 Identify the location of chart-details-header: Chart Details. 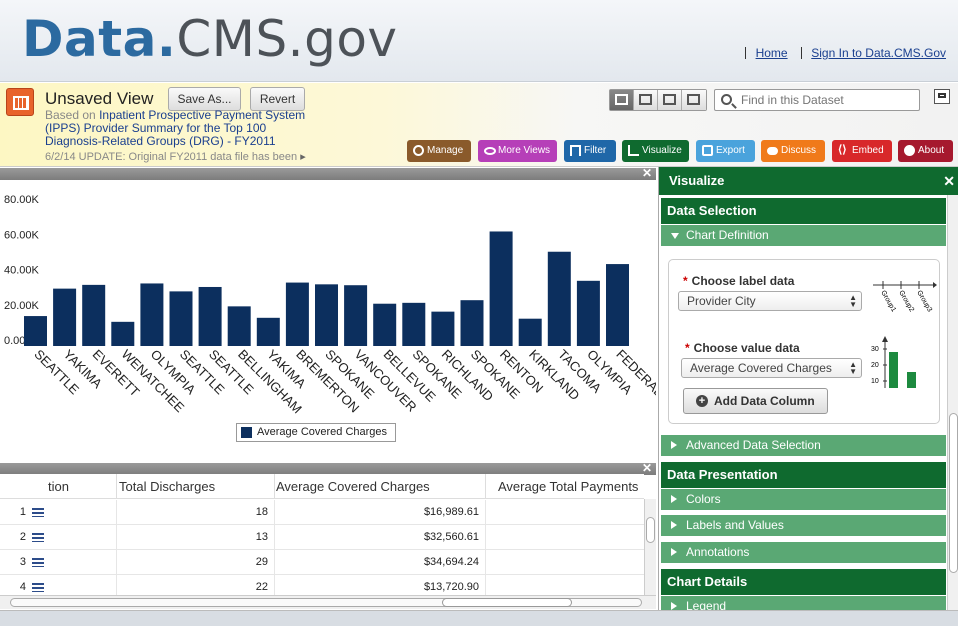
(803, 582).